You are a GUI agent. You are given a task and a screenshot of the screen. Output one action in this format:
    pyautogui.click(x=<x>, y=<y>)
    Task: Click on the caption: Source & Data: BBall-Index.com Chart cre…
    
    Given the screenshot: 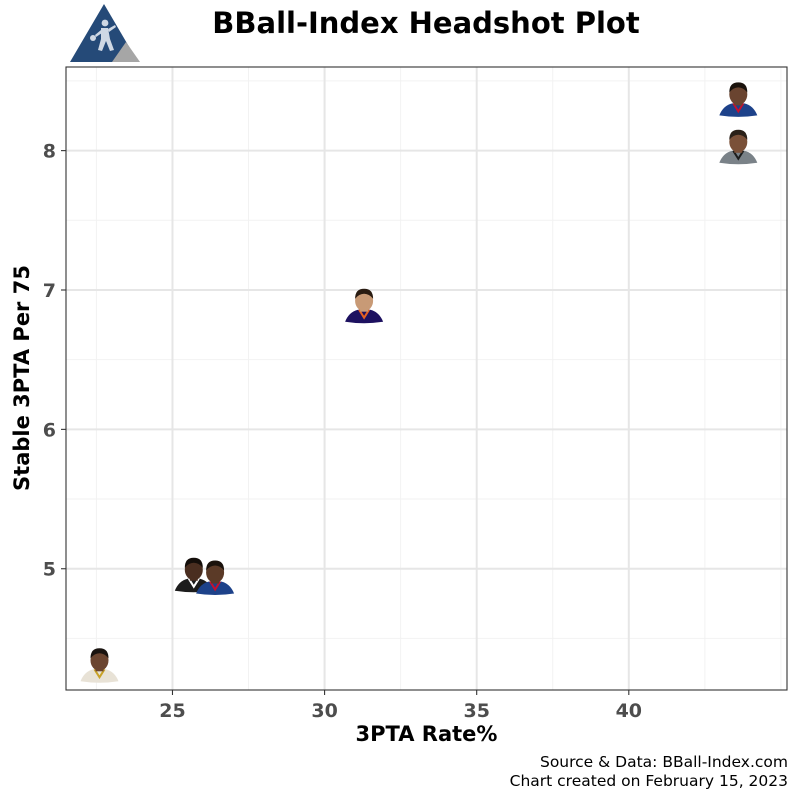 What is the action you would take?
    pyautogui.click(x=649, y=772)
    